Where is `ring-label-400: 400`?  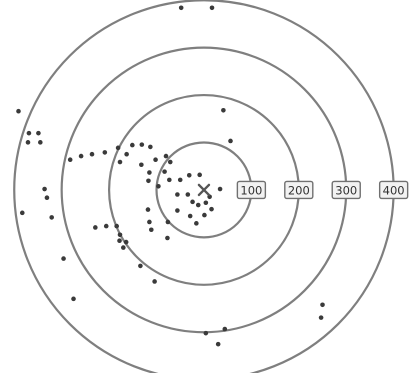
ring-label-400: 400 is located at coordinates (393, 190).